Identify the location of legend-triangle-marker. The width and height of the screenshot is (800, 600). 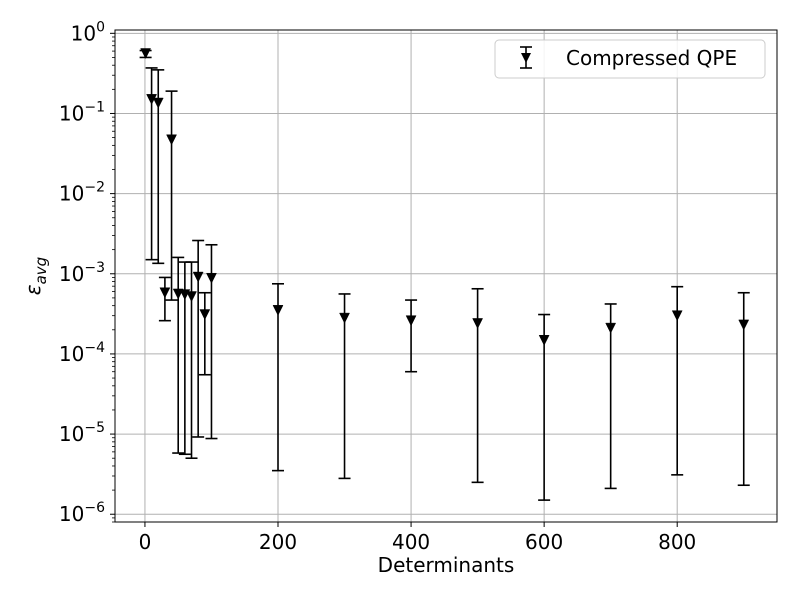
(526, 58).